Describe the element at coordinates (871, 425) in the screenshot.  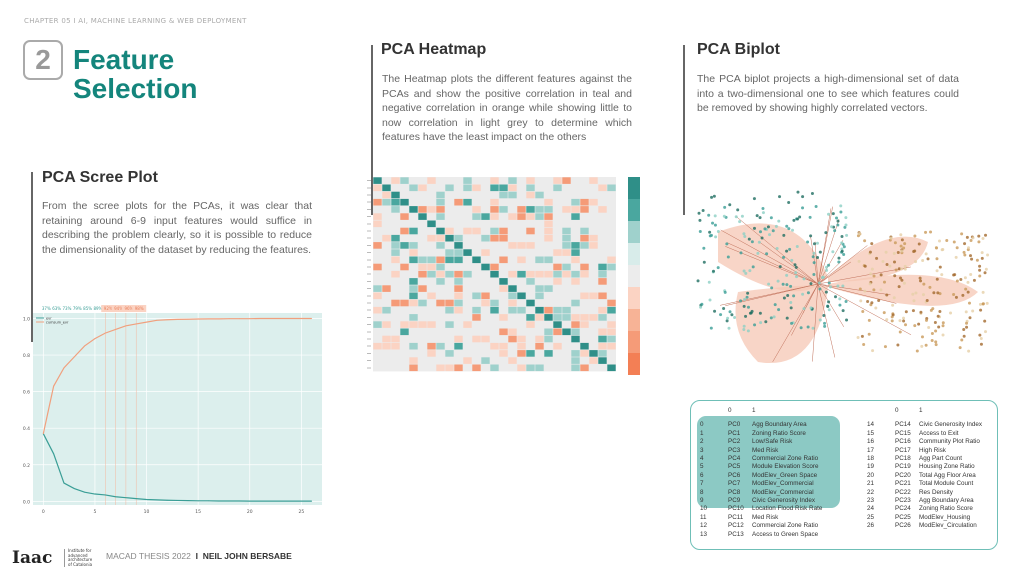
I see `row-index: 14` at that location.